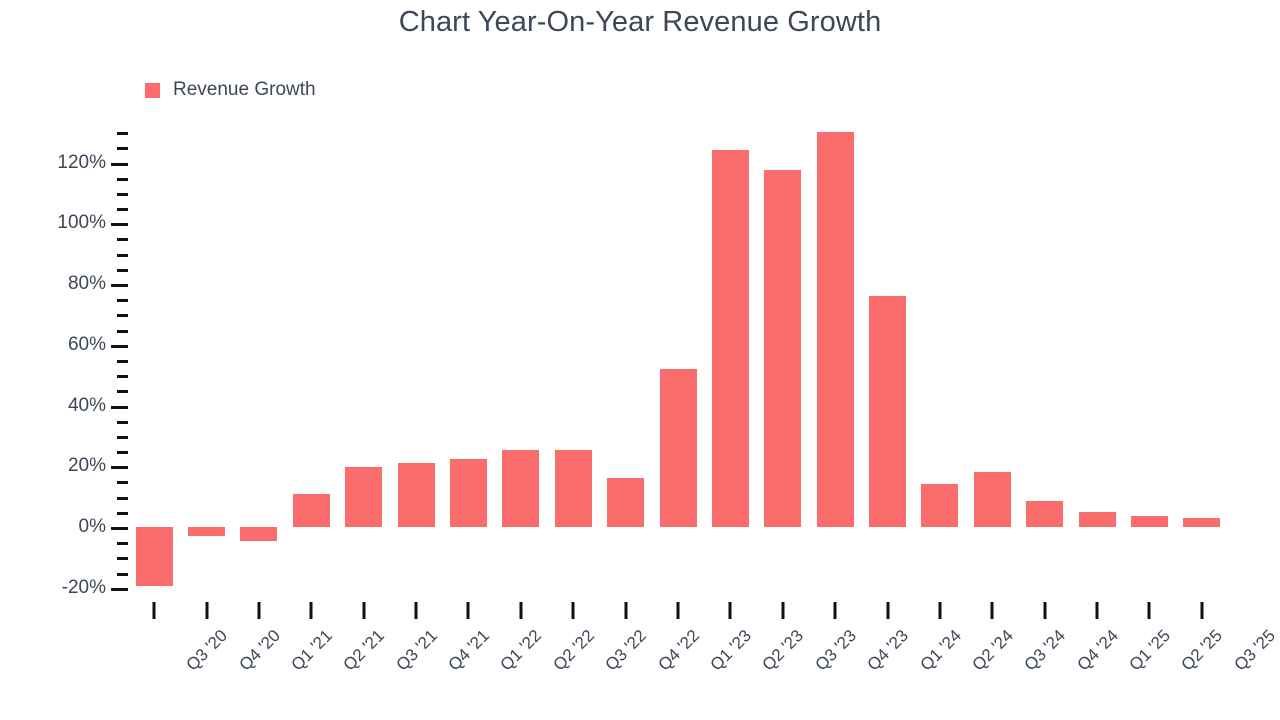  I want to click on x-axis-label: Q2 '21, so click(364, 650).